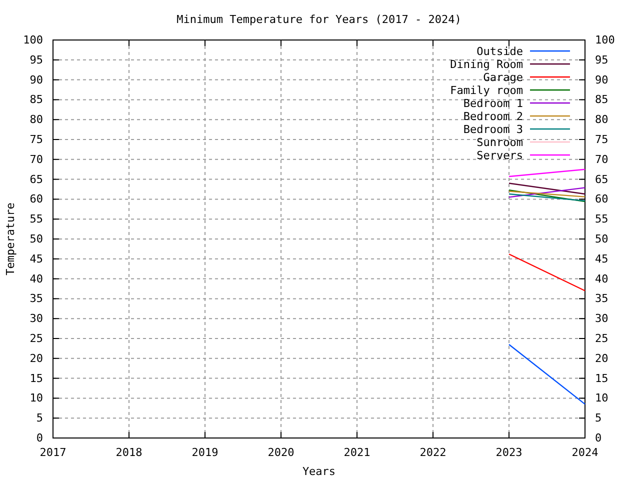  I want to click on y-tick-label: 0, so click(39, 438).